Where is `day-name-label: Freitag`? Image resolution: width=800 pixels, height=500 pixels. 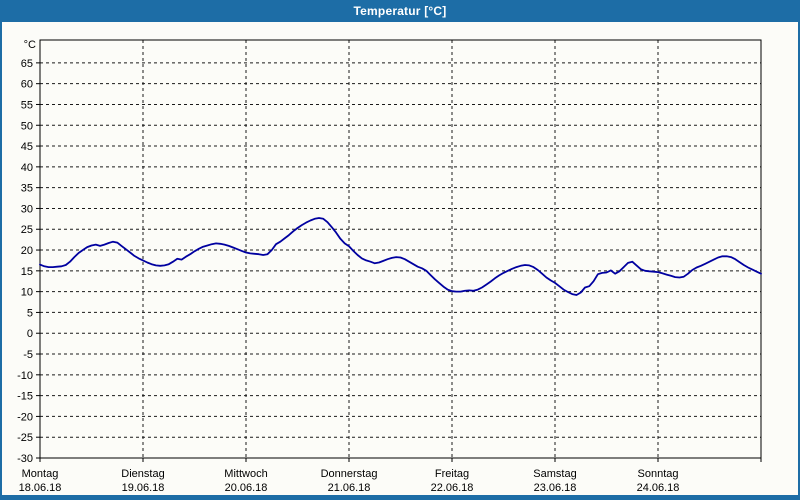
day-name-label: Freitag is located at coordinates (452, 474).